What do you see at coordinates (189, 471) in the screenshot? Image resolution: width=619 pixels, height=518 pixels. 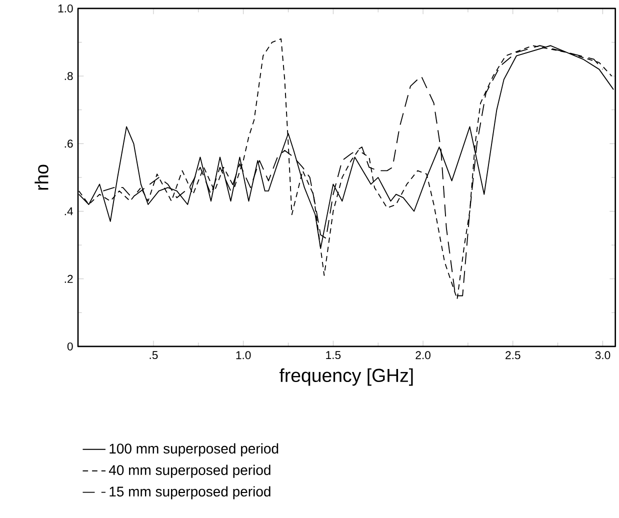 I see `legend-label: 40 mm superposed period` at bounding box center [189, 471].